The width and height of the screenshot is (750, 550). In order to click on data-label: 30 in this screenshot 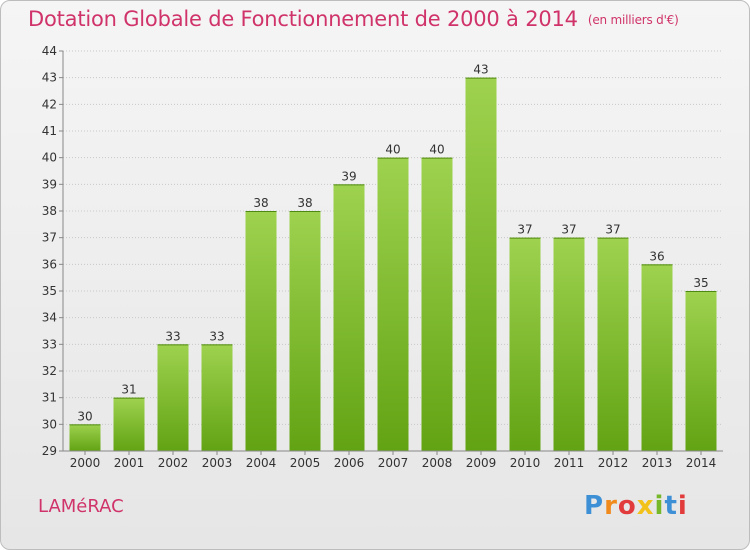, I will do `click(84, 416)`.